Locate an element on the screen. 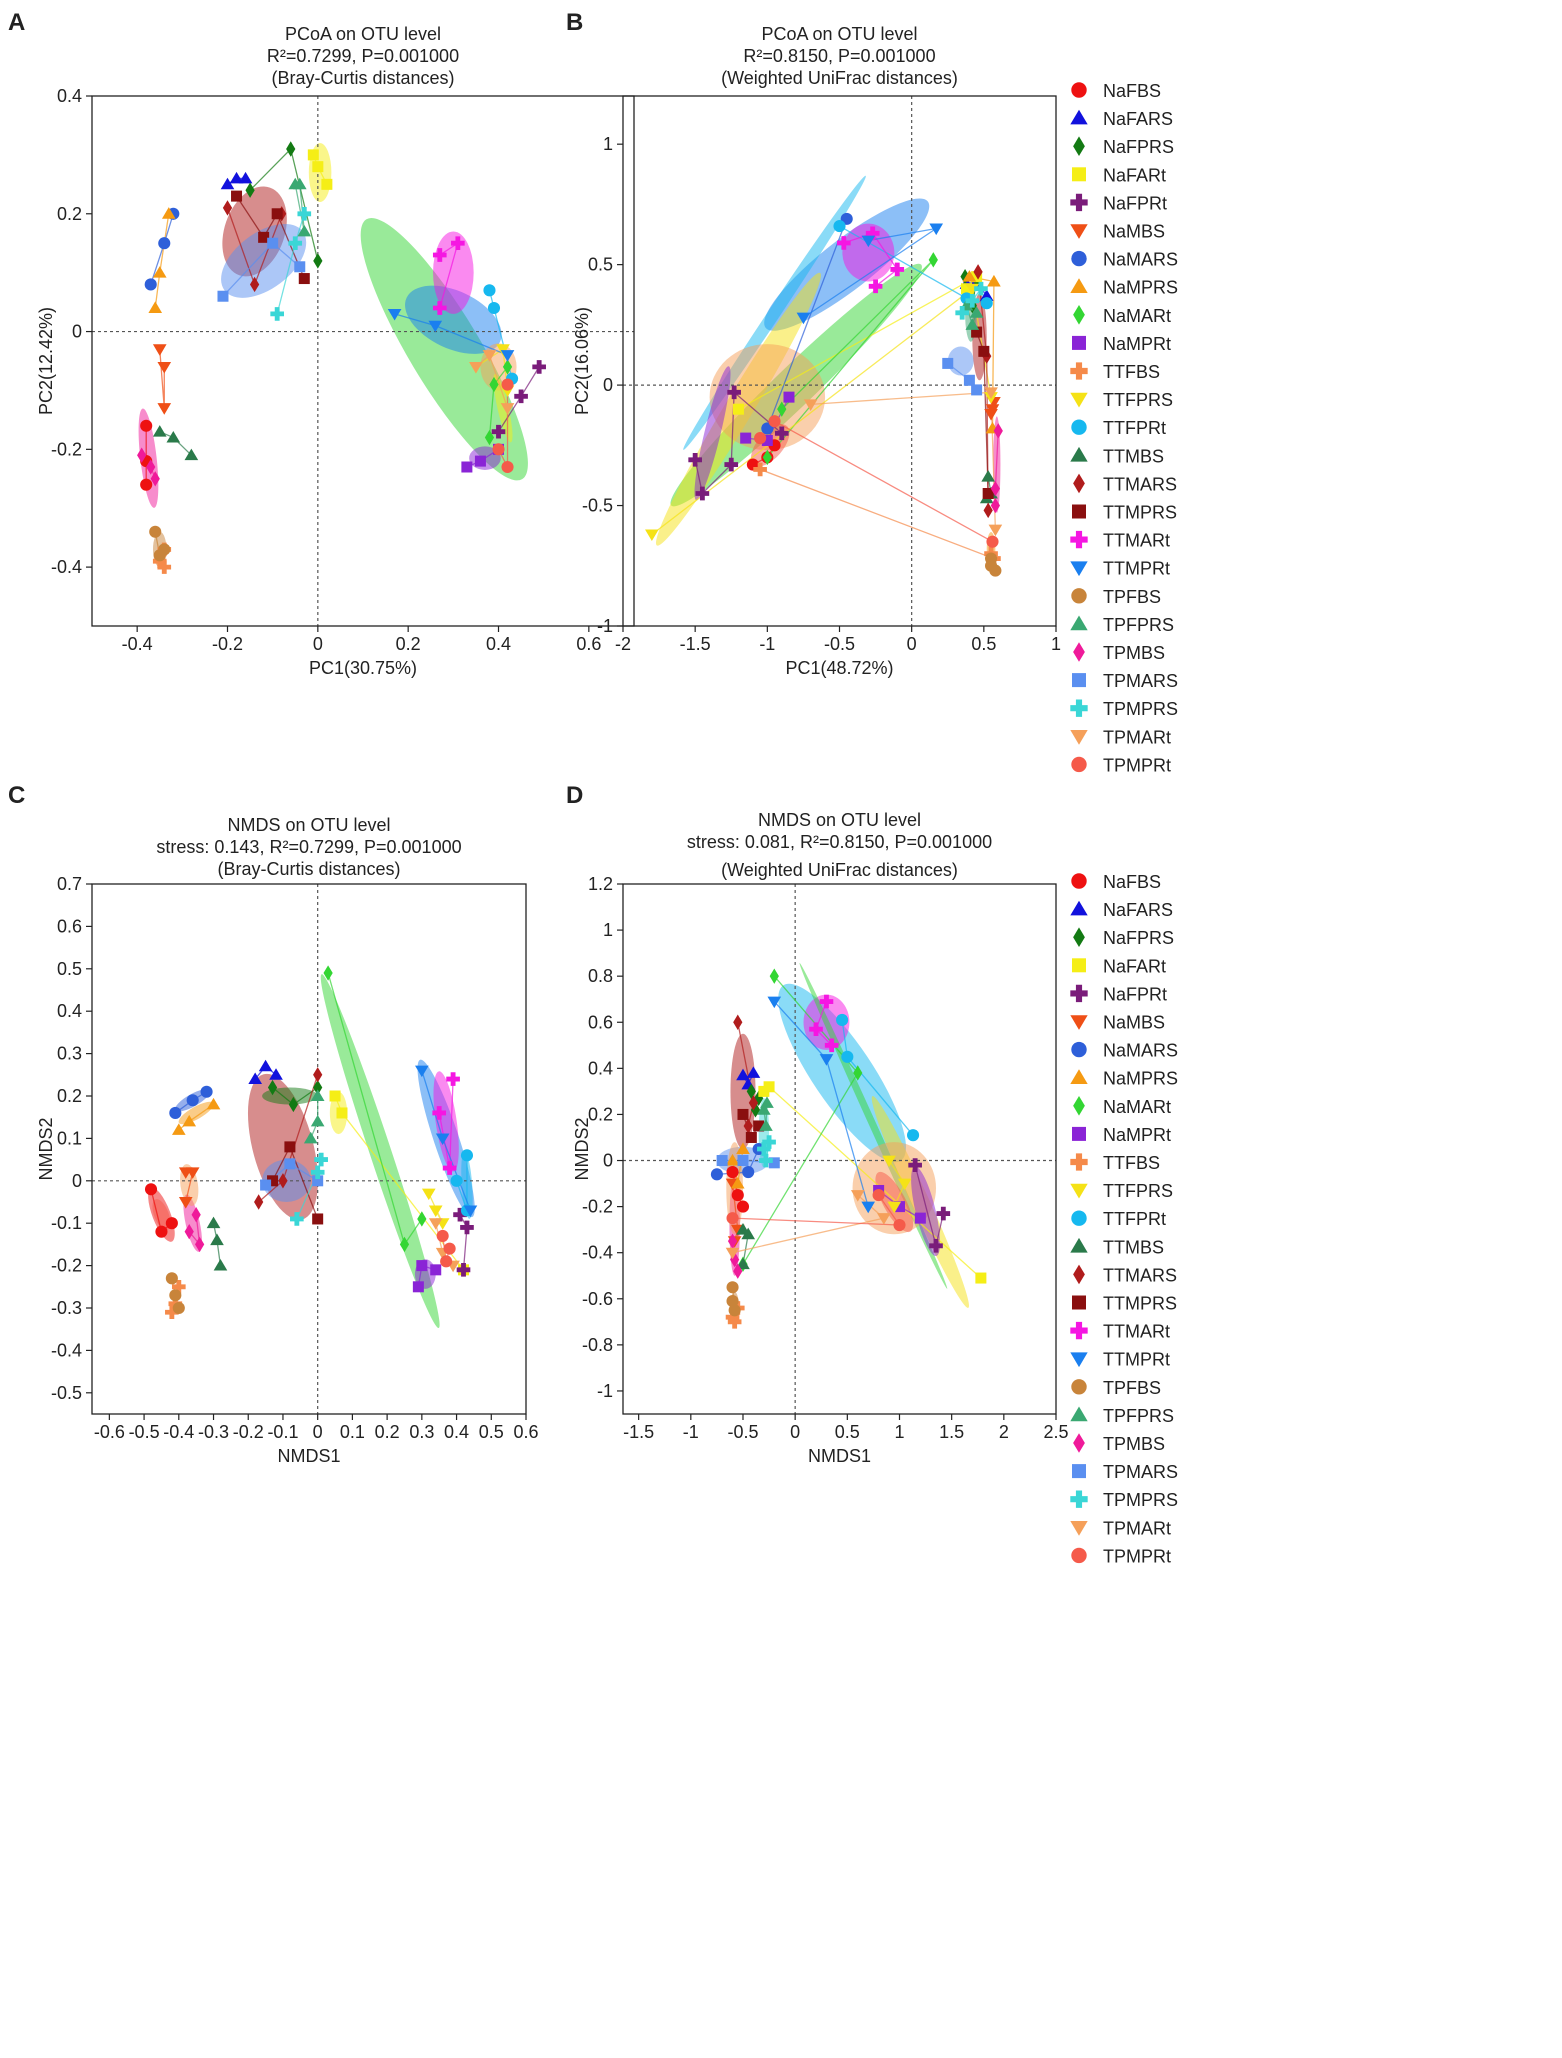 This screenshot has width=1562, height=2058. panel-label: B is located at coordinates (574, 22).